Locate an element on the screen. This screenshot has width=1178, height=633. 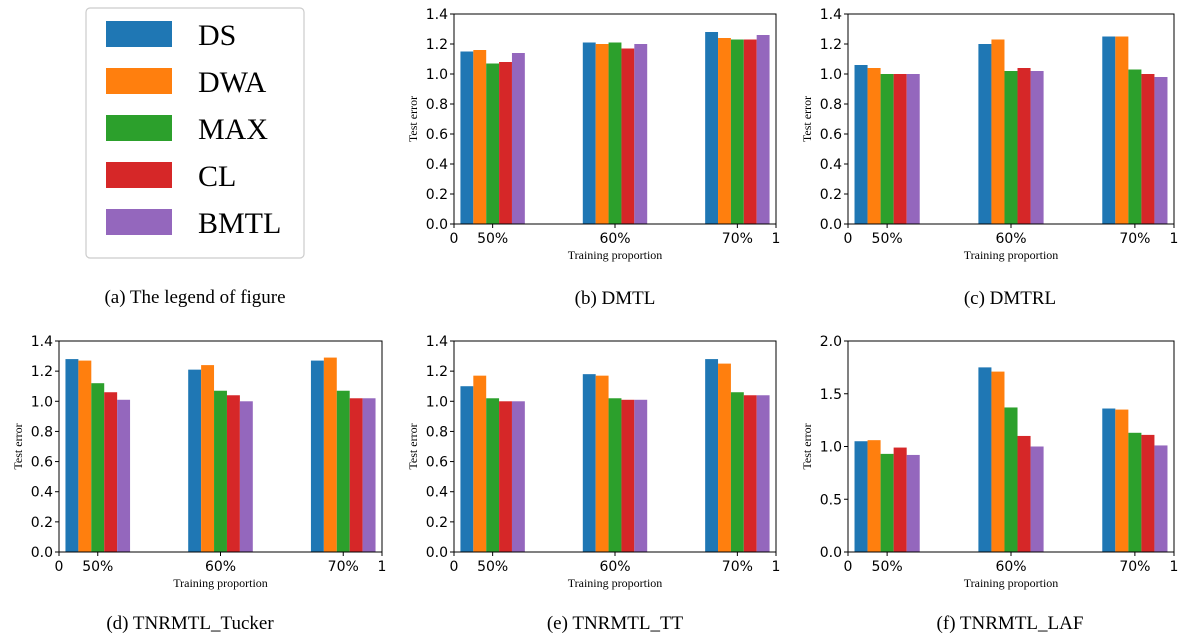
legend-swatch-bmtl is located at coordinates (139, 222).